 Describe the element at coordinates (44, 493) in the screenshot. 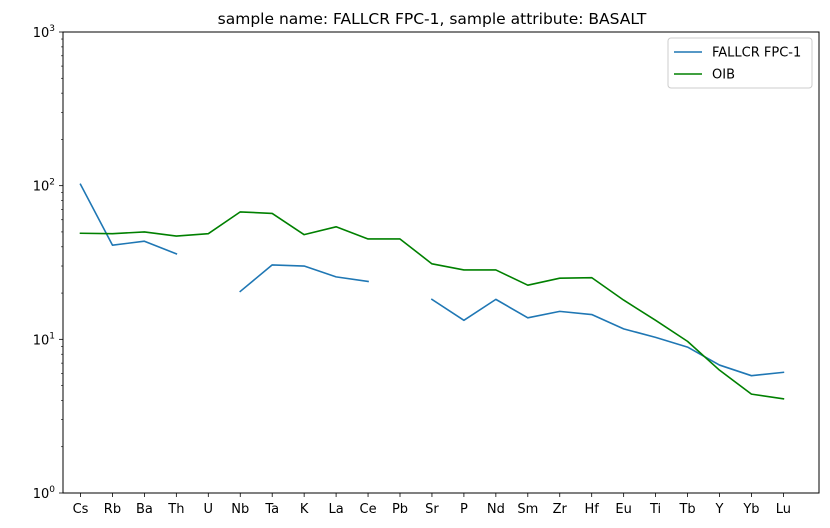

I see `y-tick-label: 100` at that location.